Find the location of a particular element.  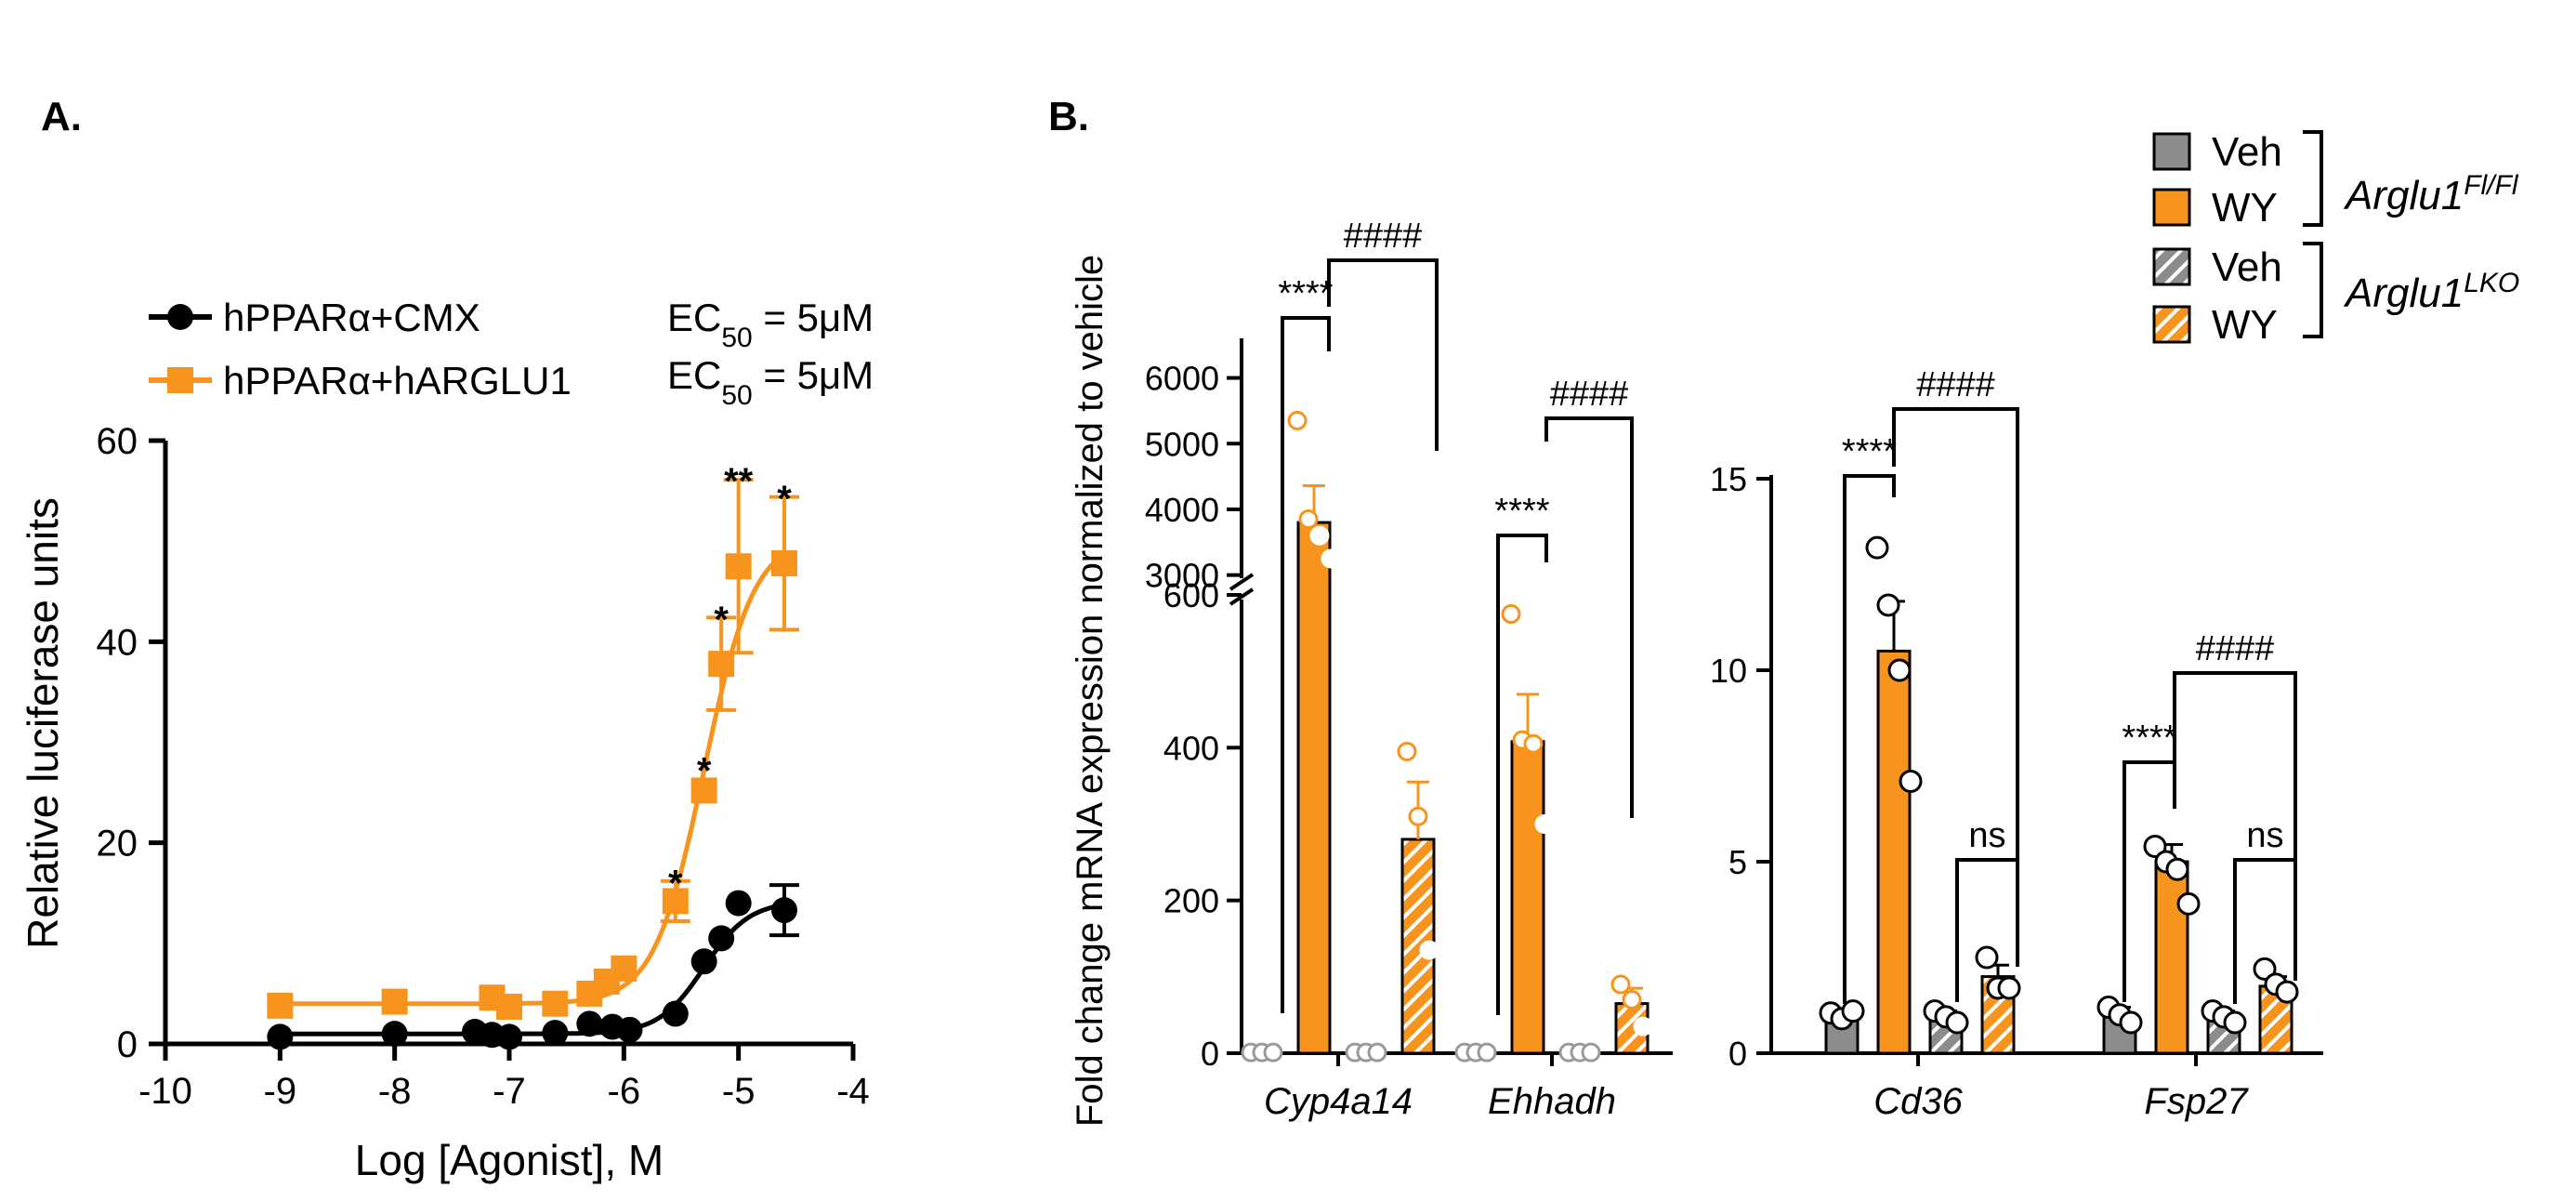

ec50-cmx: EC50 = 5μM is located at coordinates (770, 324).